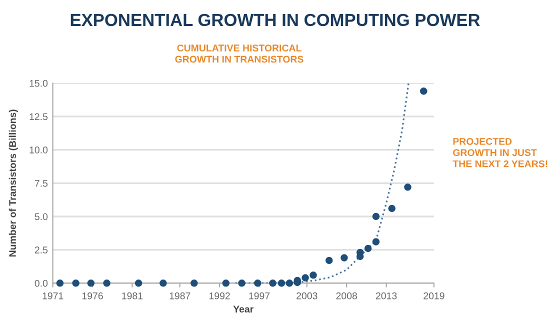 The height and width of the screenshot is (330, 550). What do you see at coordinates (307, 296) in the screenshot?
I see `x-tick-label: 2003` at bounding box center [307, 296].